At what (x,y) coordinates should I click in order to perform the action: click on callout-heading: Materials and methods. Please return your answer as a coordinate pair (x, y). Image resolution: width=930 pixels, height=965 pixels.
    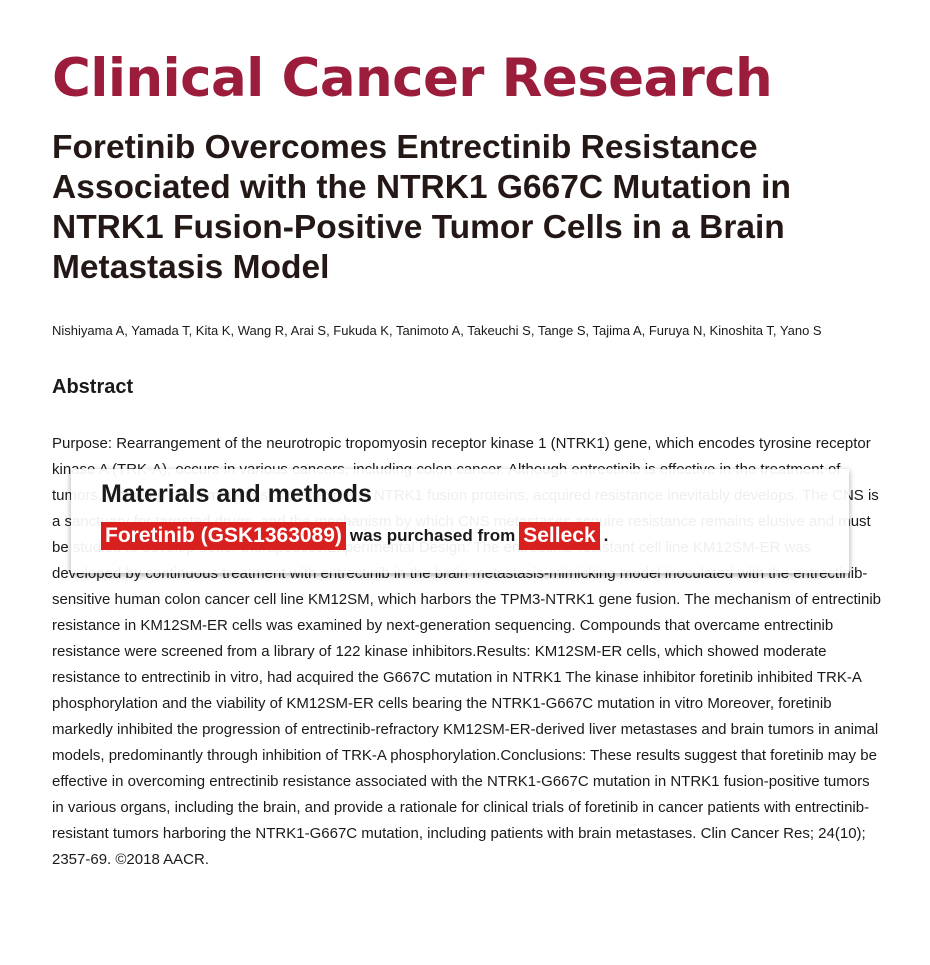
    Looking at the image, I should click on (236, 494).